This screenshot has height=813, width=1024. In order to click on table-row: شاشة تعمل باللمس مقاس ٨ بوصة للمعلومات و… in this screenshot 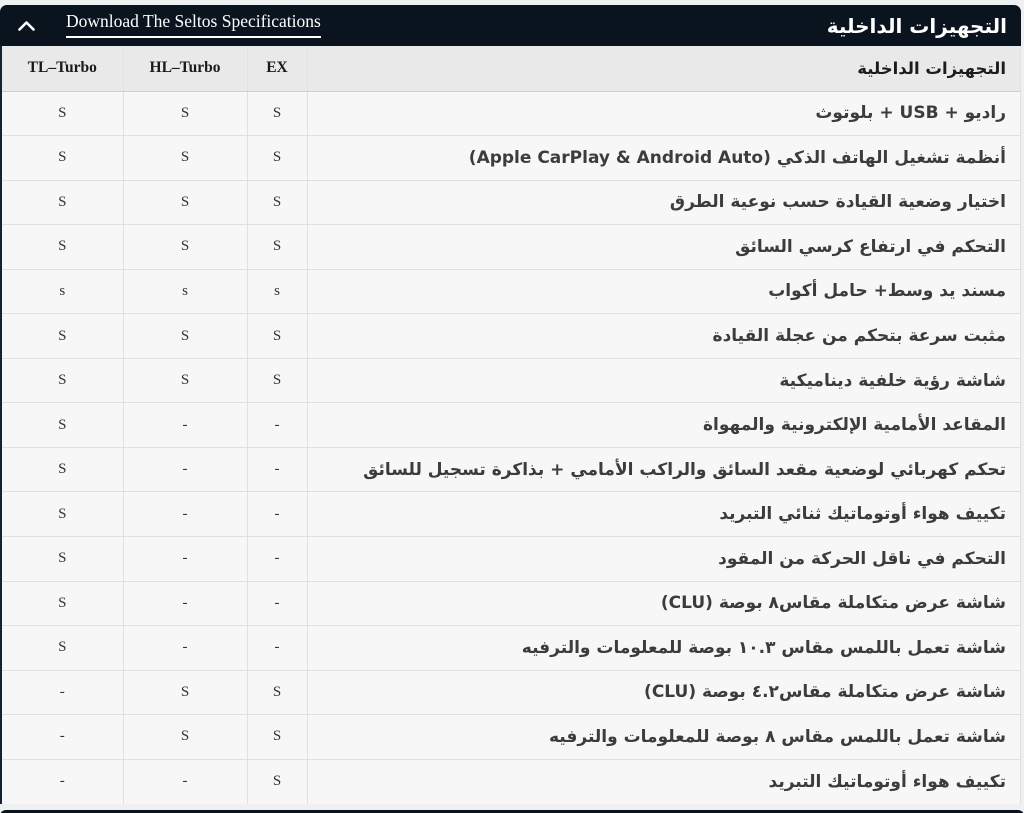, I will do `click(511, 737)`.